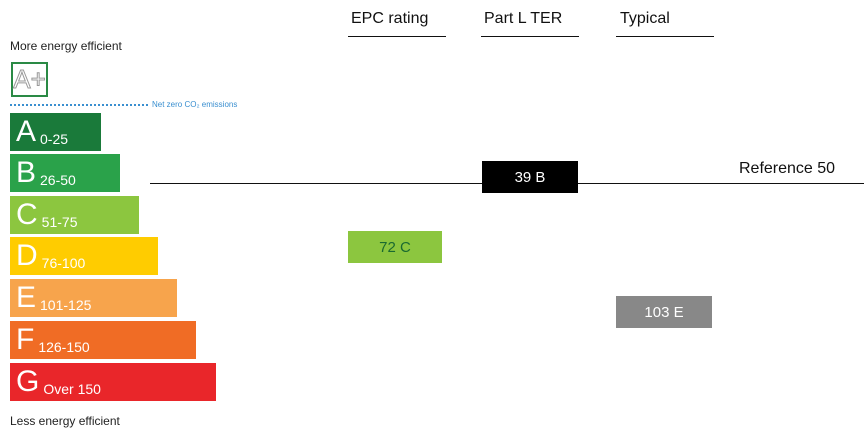  I want to click on band-letter: E, so click(26, 297).